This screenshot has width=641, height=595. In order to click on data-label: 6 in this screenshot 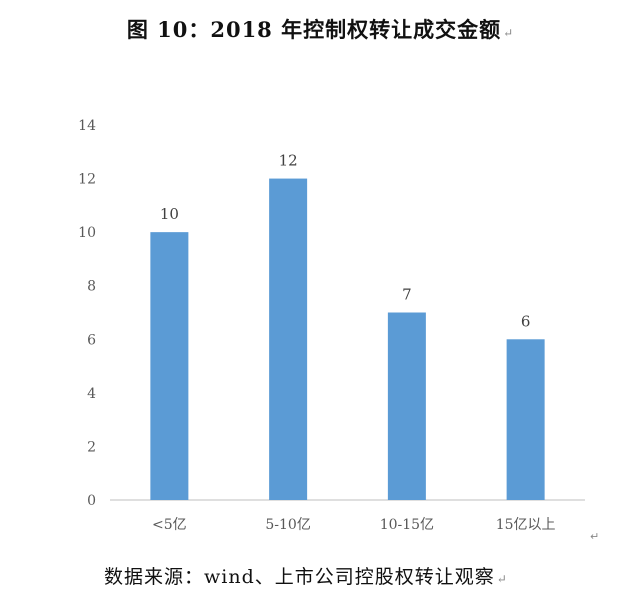, I will do `click(526, 321)`.